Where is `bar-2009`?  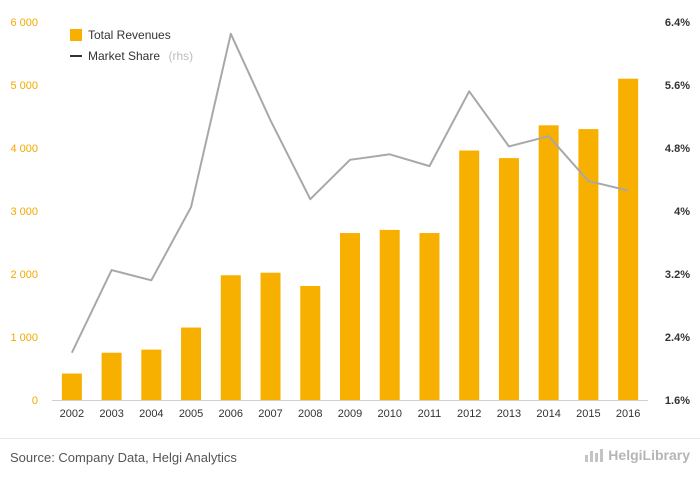
bar-2009 is located at coordinates (350, 316).